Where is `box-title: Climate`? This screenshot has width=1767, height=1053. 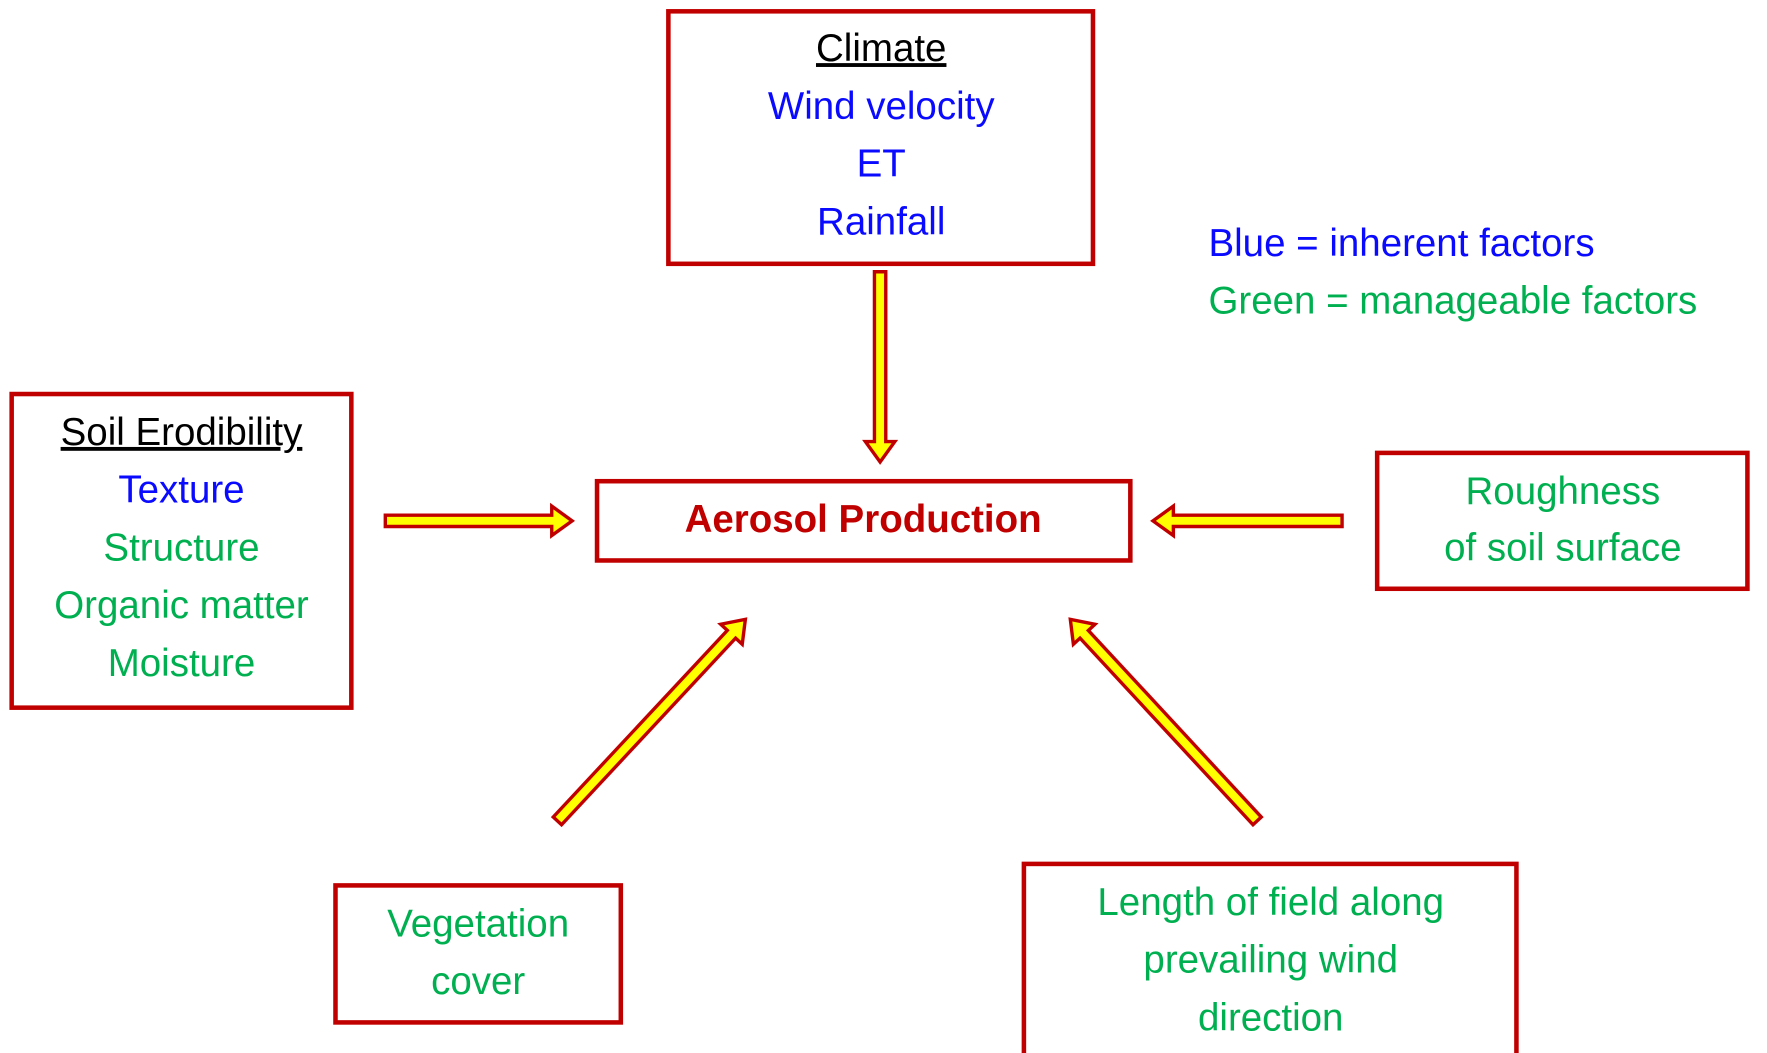 box-title: Climate is located at coordinates (881, 48).